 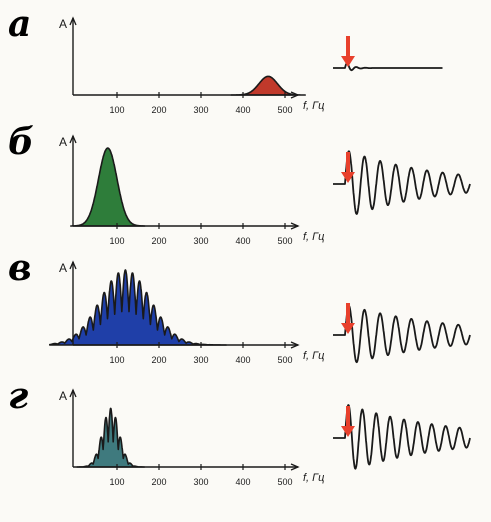 I want to click on panel-a-impulse-arrow-icon, so click(x=348, y=61).